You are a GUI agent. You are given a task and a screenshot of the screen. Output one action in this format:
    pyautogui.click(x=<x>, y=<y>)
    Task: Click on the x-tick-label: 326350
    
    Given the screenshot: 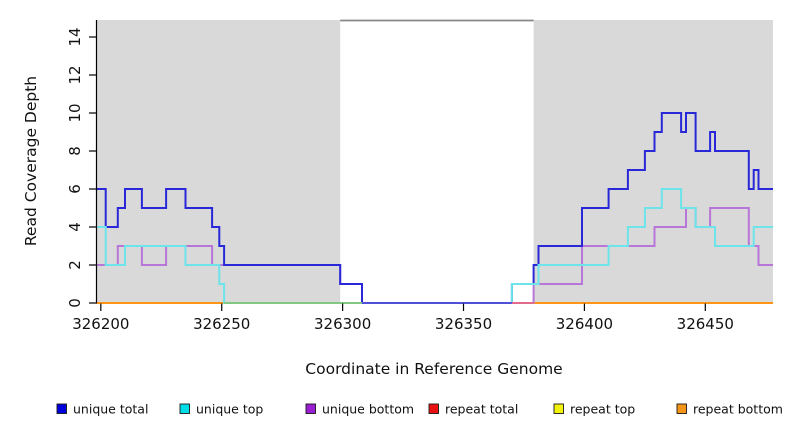 What is the action you would take?
    pyautogui.click(x=463, y=324)
    